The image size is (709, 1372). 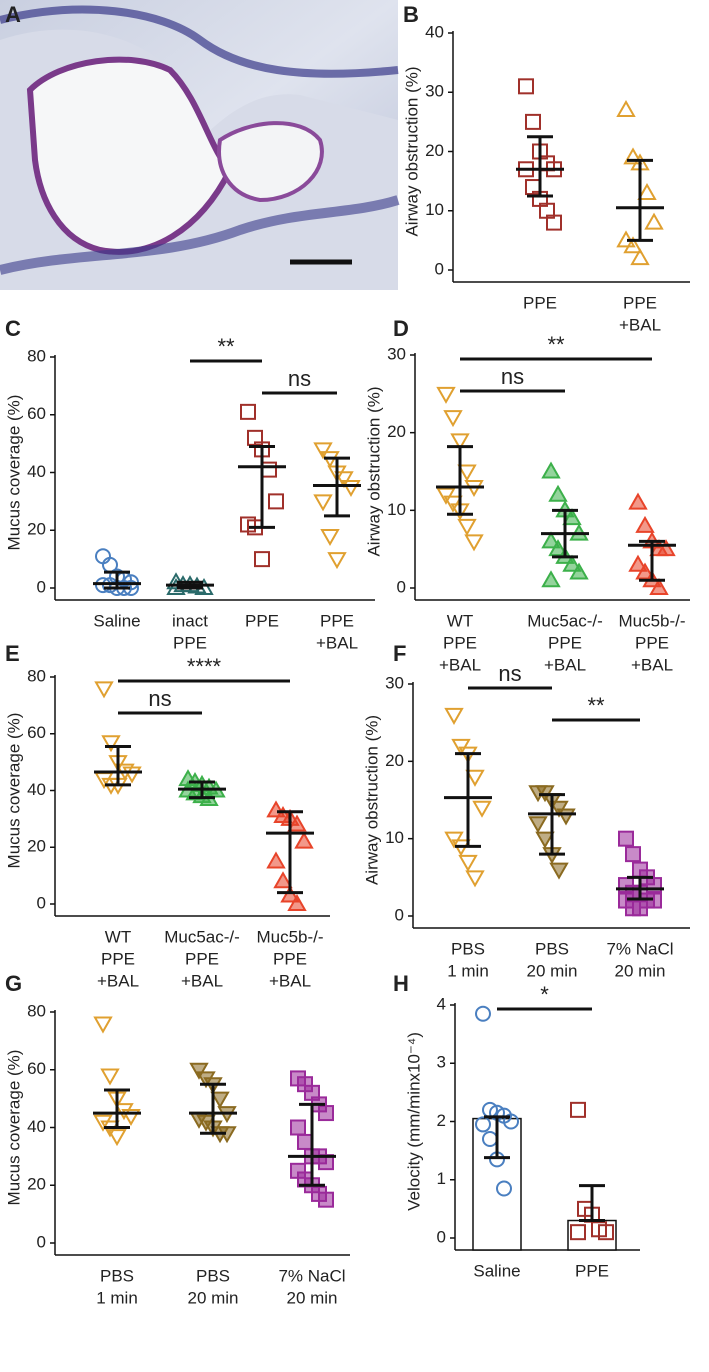 What do you see at coordinates (13, 328) in the screenshot?
I see `panel-letter: C` at bounding box center [13, 328].